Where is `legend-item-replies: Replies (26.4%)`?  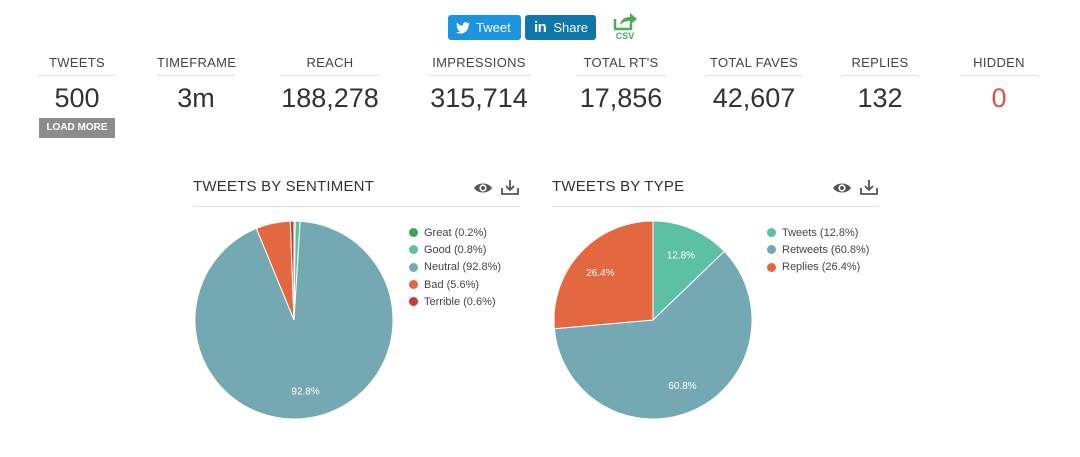 legend-item-replies: Replies (26.4%) is located at coordinates (818, 267).